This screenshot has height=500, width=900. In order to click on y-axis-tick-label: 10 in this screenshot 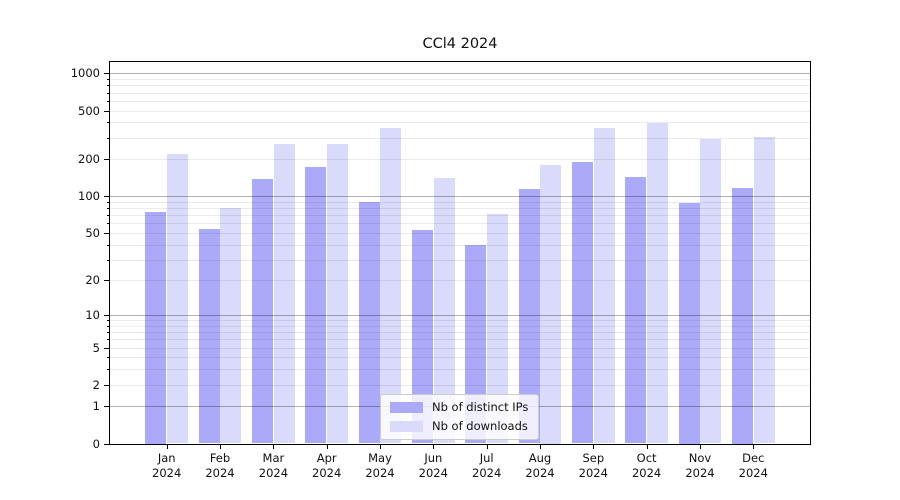, I will do `click(92, 315)`.